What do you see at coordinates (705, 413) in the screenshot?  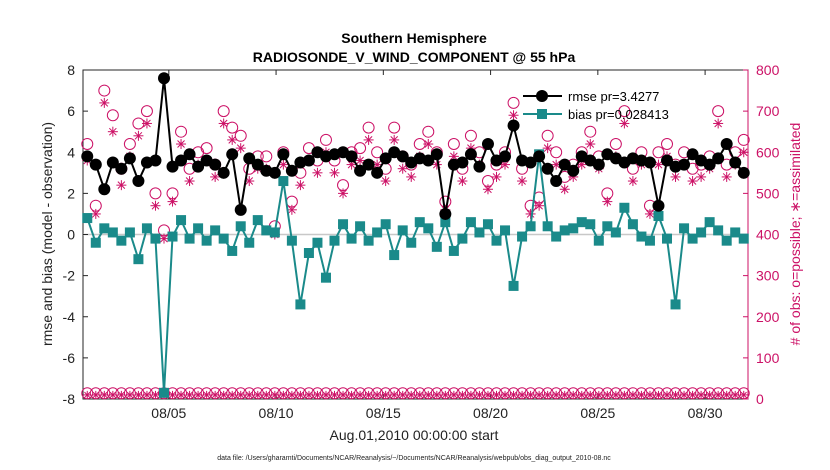 I see `x-tick-label: 08/30` at bounding box center [705, 413].